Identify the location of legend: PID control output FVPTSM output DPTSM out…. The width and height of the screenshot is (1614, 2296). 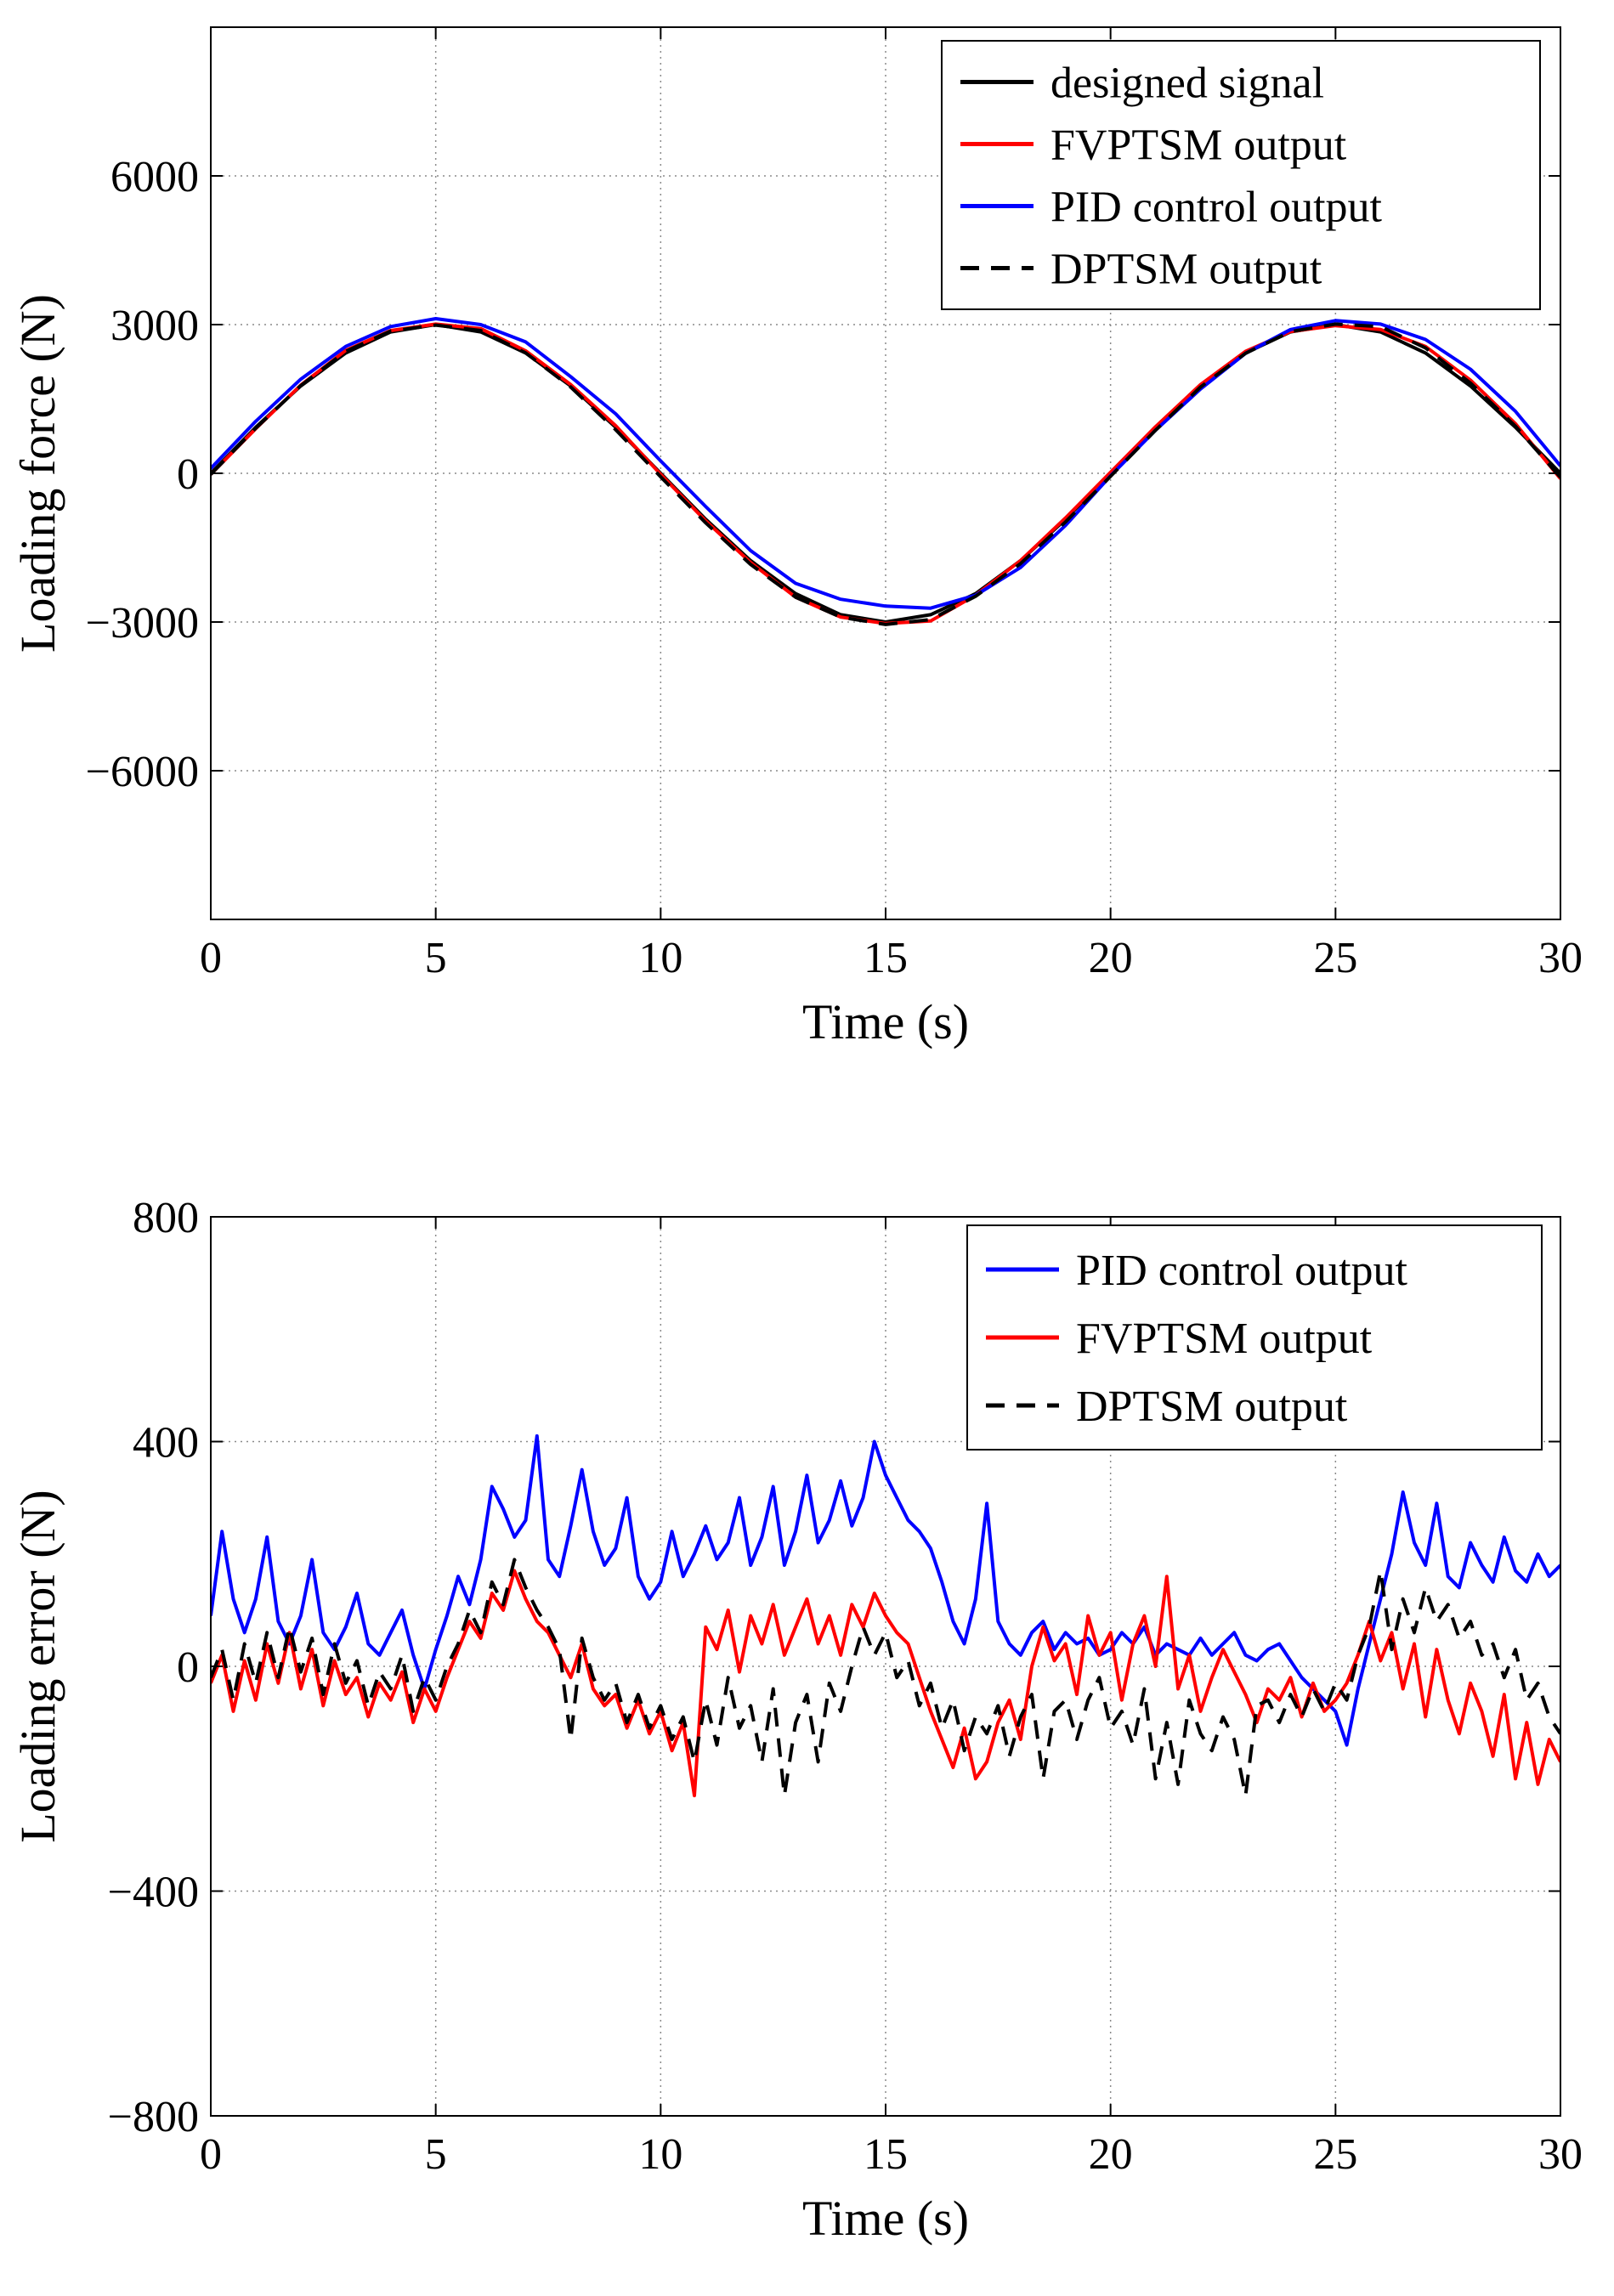
(1254, 1337).